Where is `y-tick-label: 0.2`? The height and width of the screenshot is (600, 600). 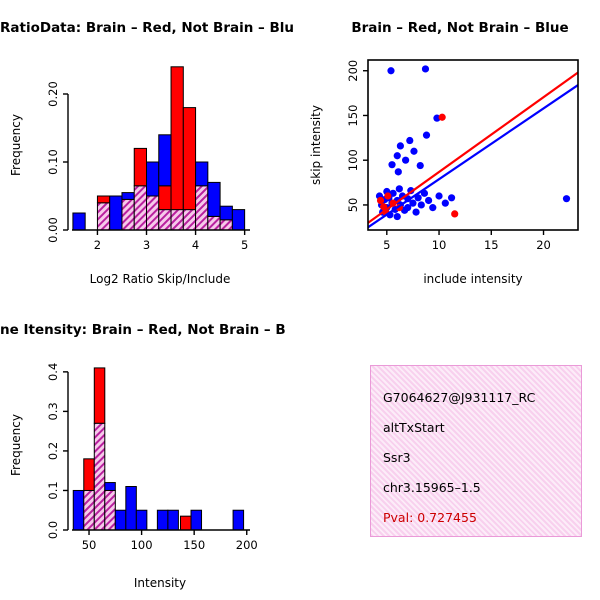 y-tick-label: 0.2 is located at coordinates (53, 451).